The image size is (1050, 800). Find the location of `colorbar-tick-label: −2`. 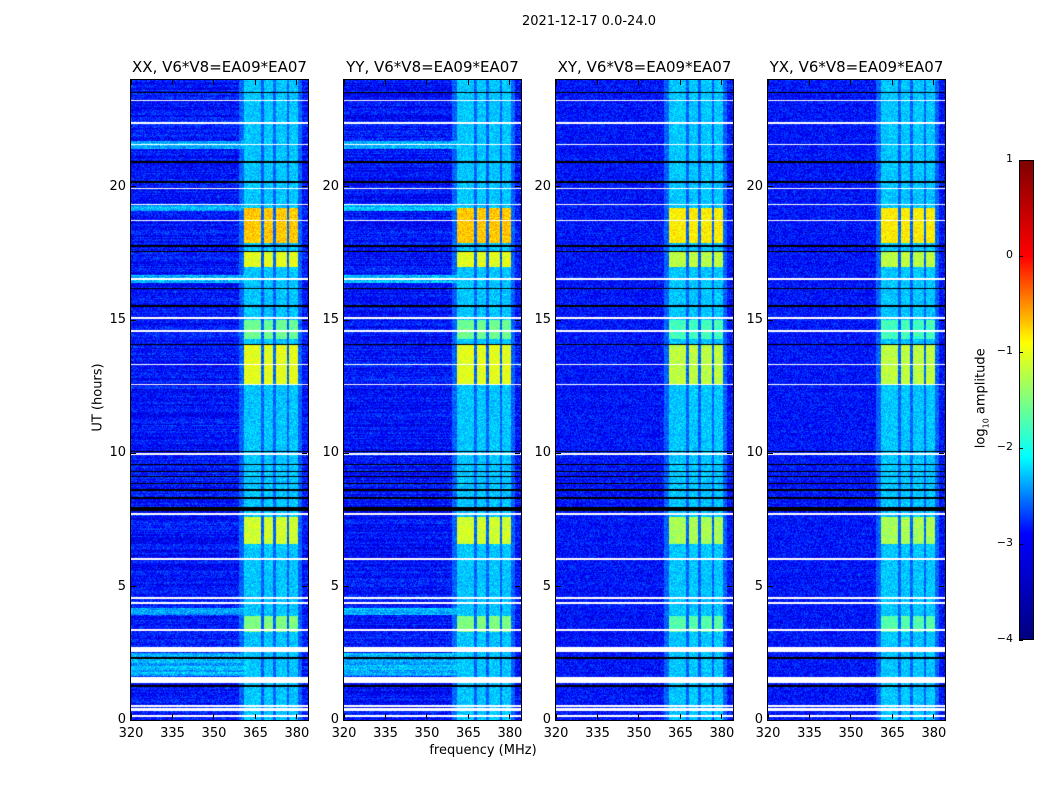

colorbar-tick-label: −2 is located at coordinates (1004, 446).